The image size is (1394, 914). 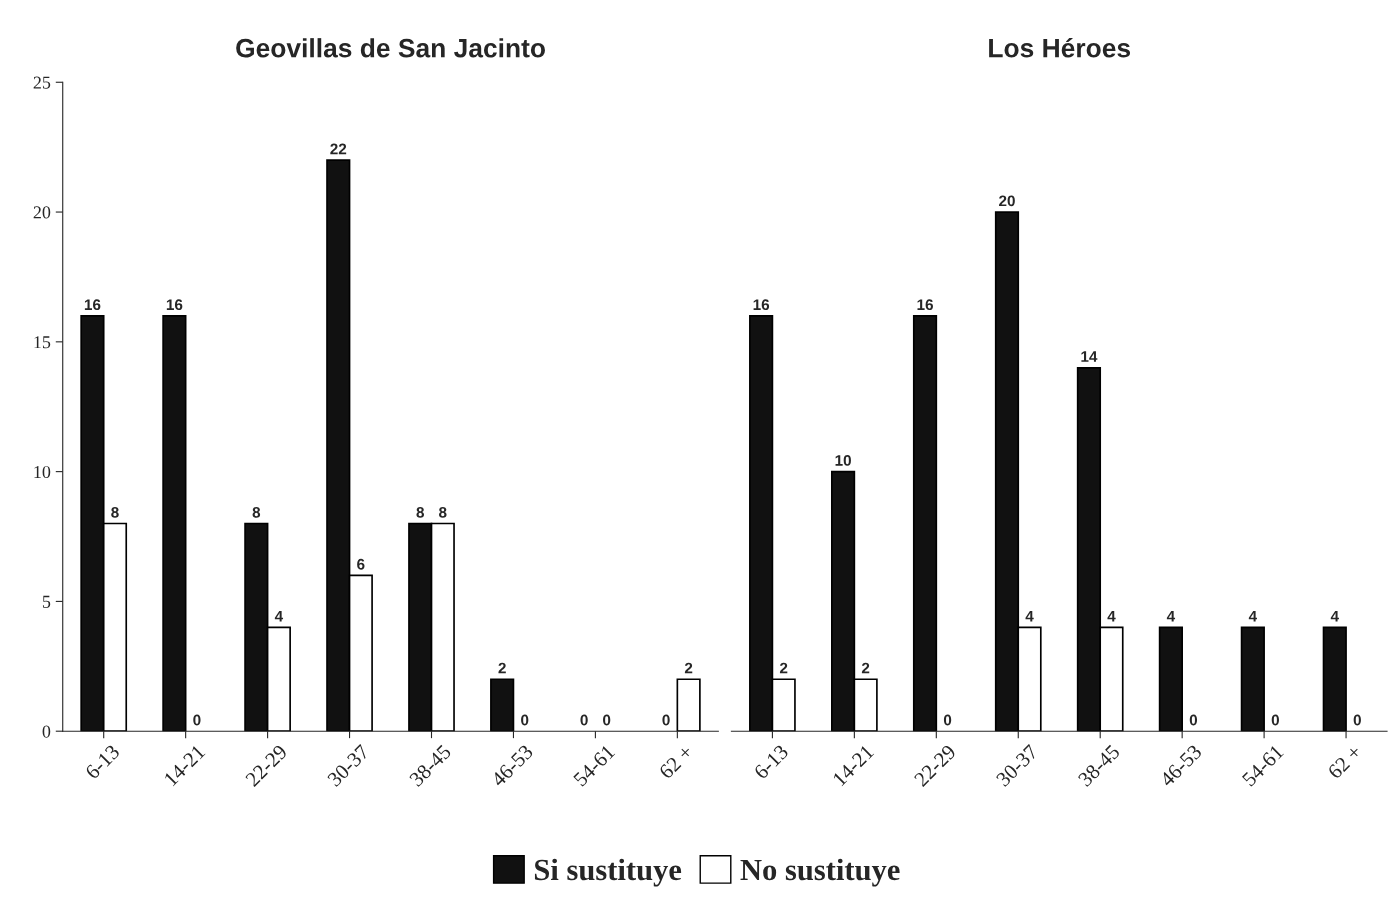 I want to click on data-label: 10, so click(x=843, y=460).